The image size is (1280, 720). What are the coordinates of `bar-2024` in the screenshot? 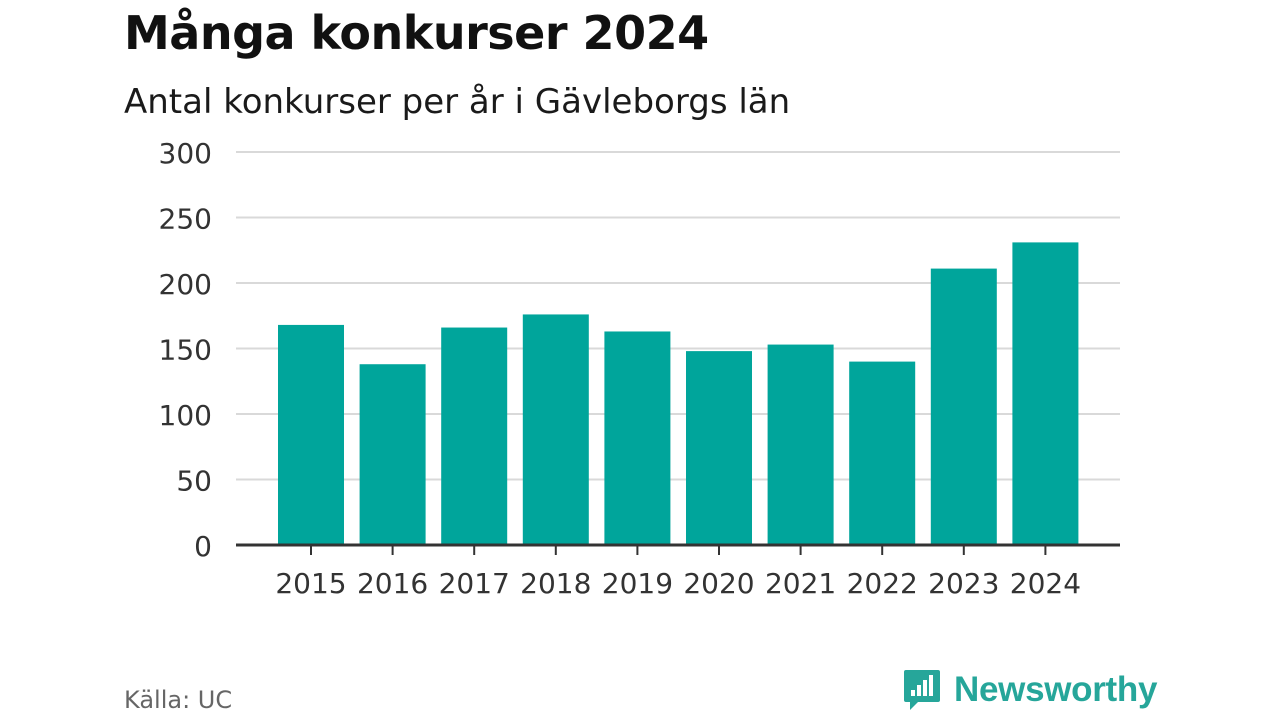 It's located at (1045, 393).